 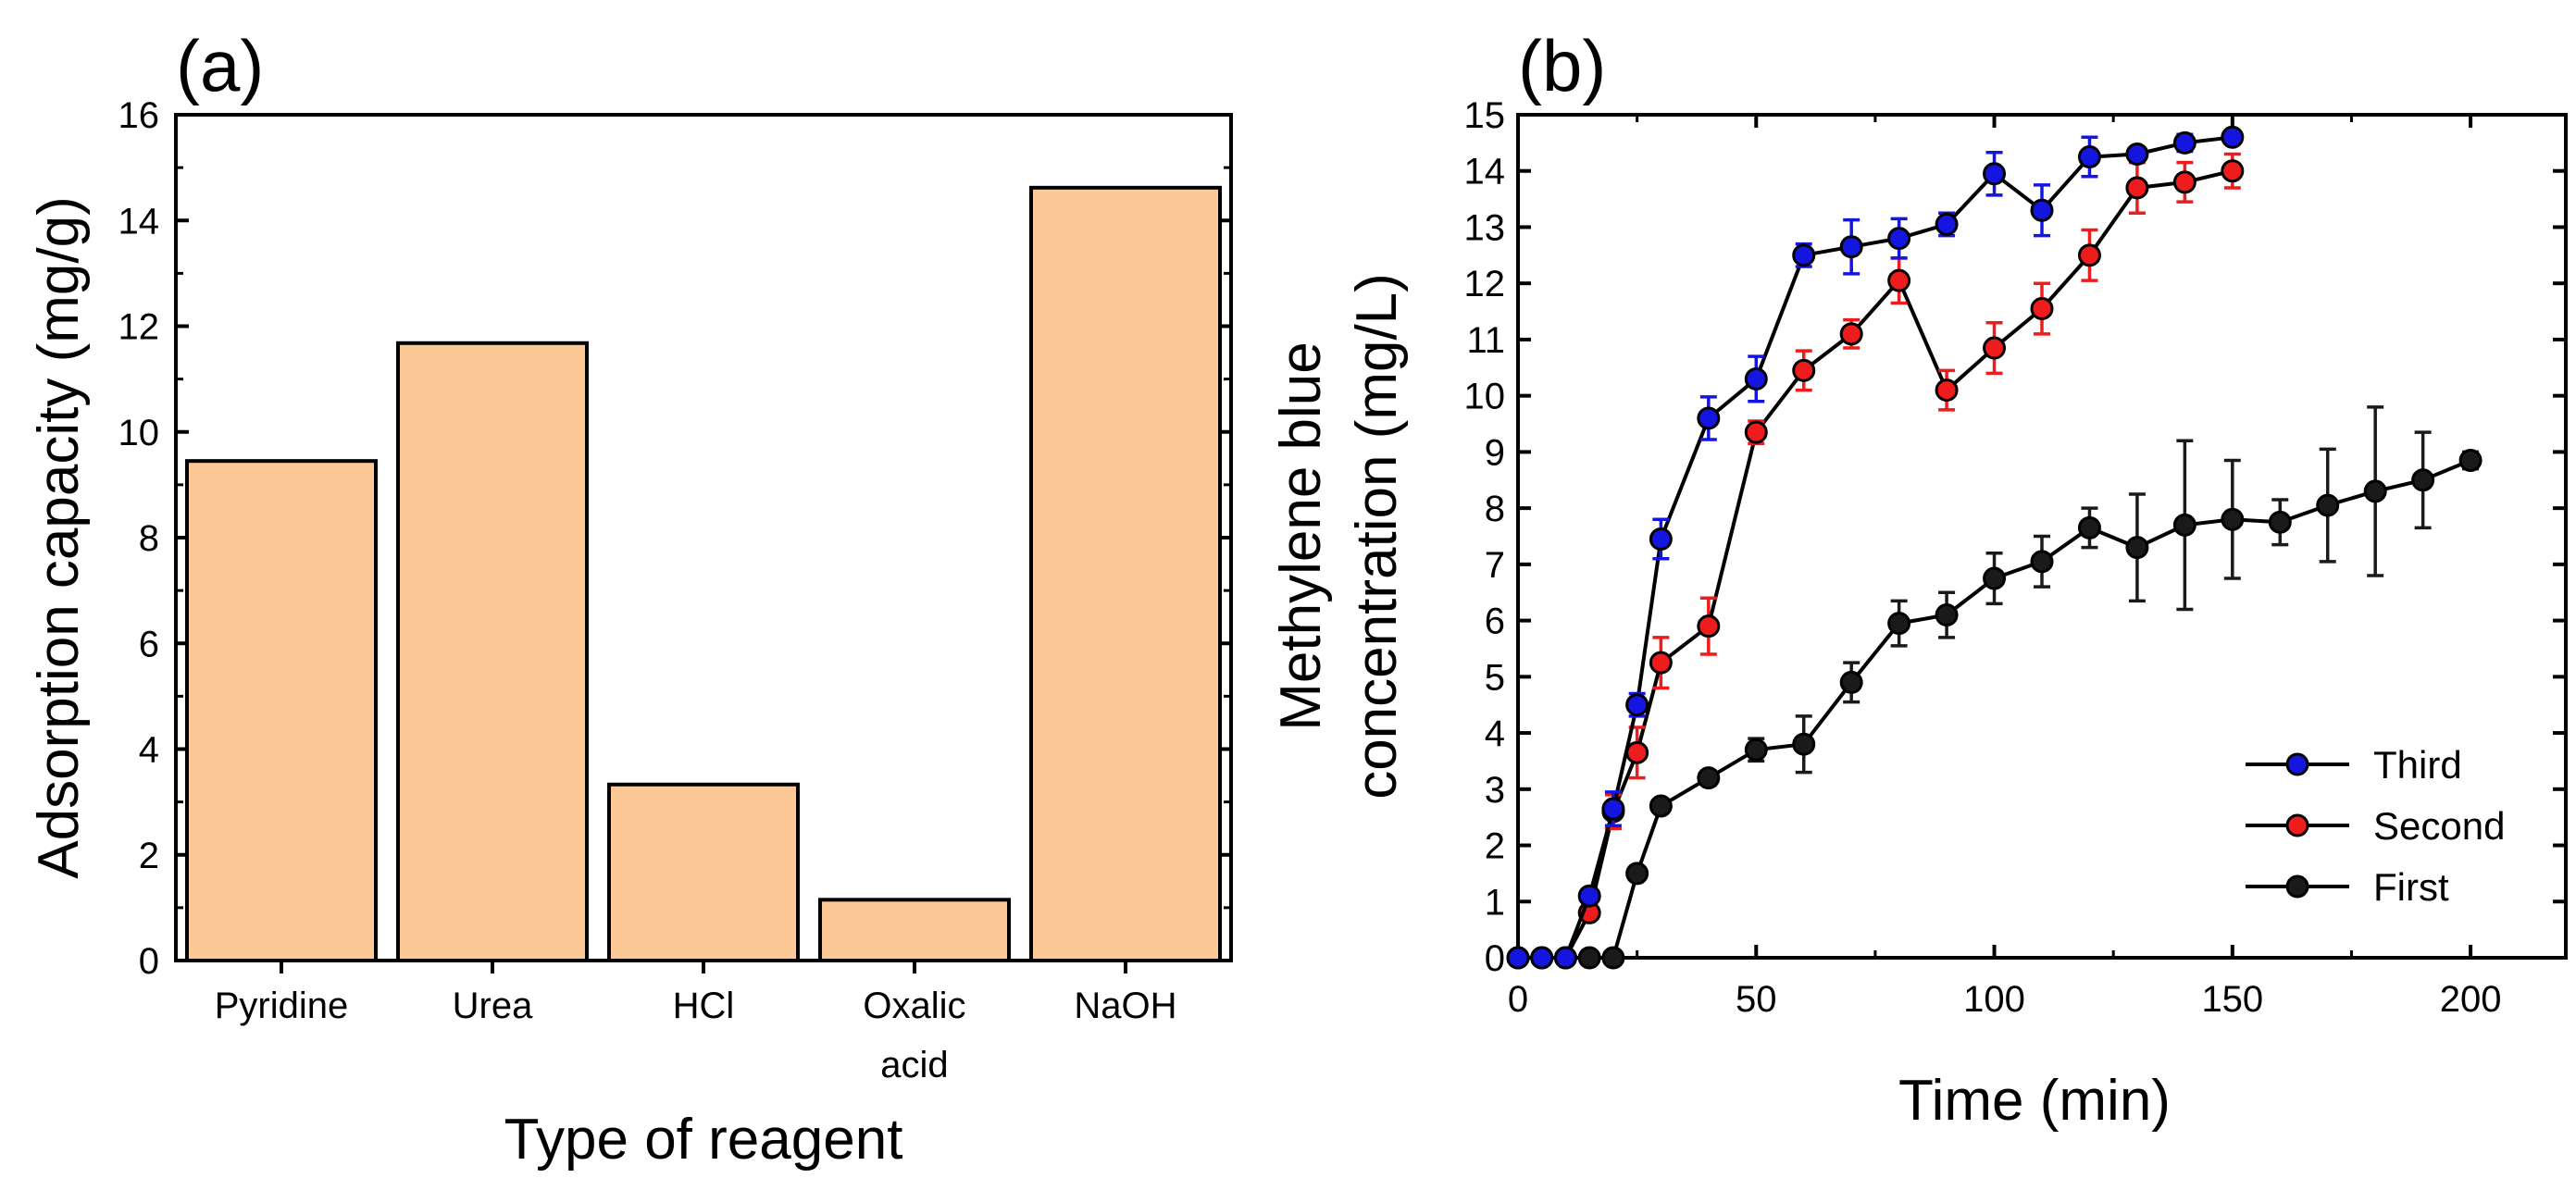 I want to click on y-axis-title: Adsorption capacity (mg/g), so click(x=59, y=537).